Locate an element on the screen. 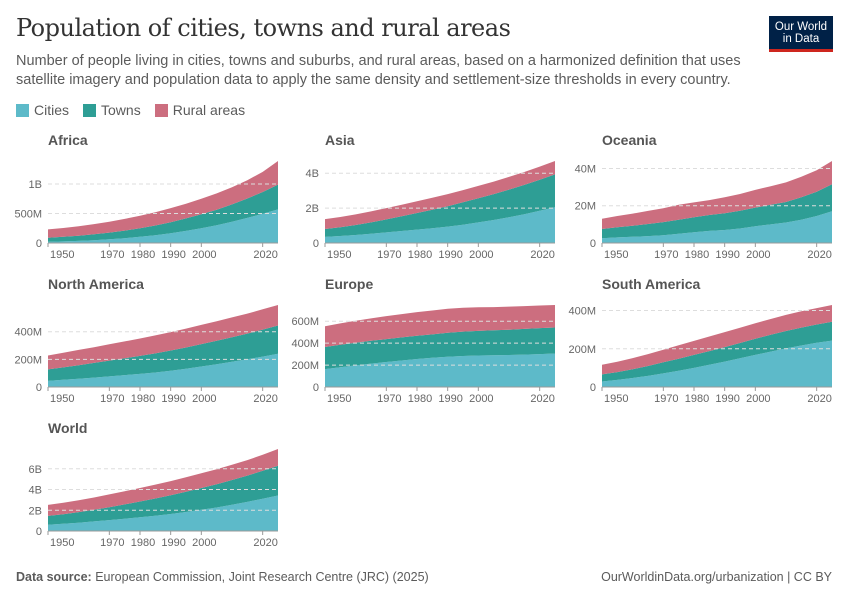  legend-label: Rural areas is located at coordinates (209, 110).